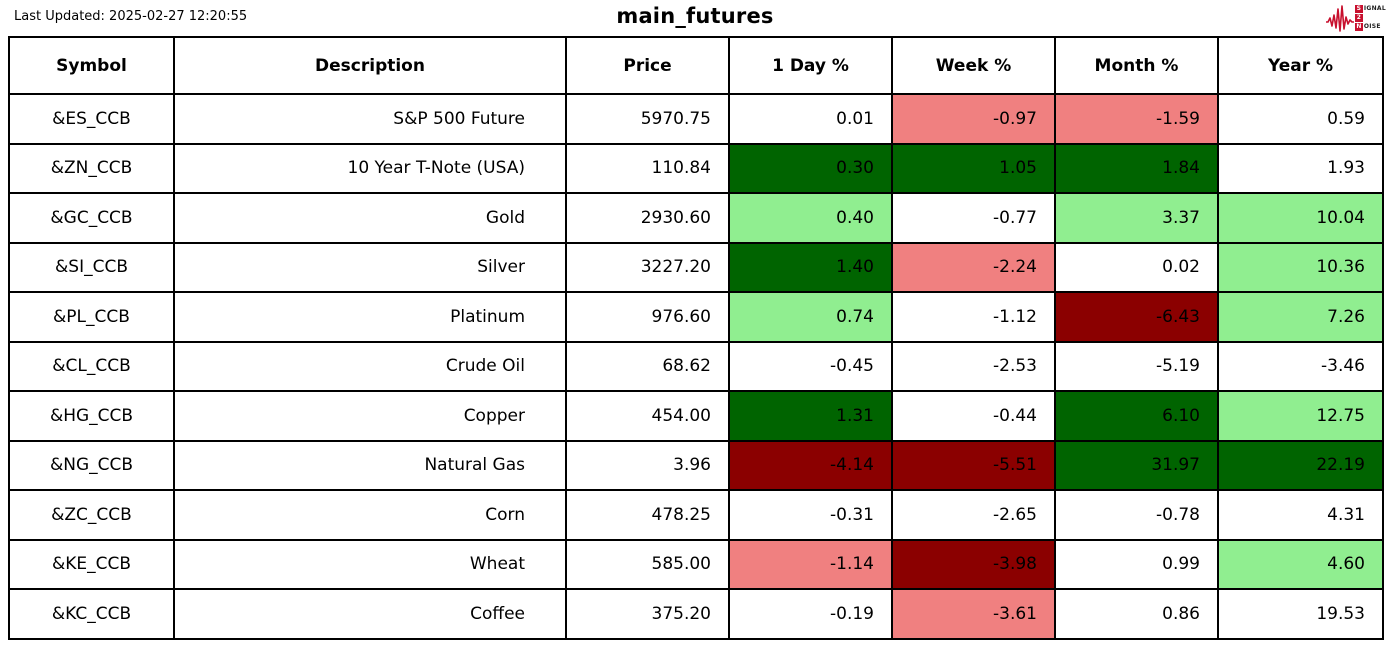  Describe the element at coordinates (647, 267) in the screenshot. I see `price-cell: 3227.20` at that location.